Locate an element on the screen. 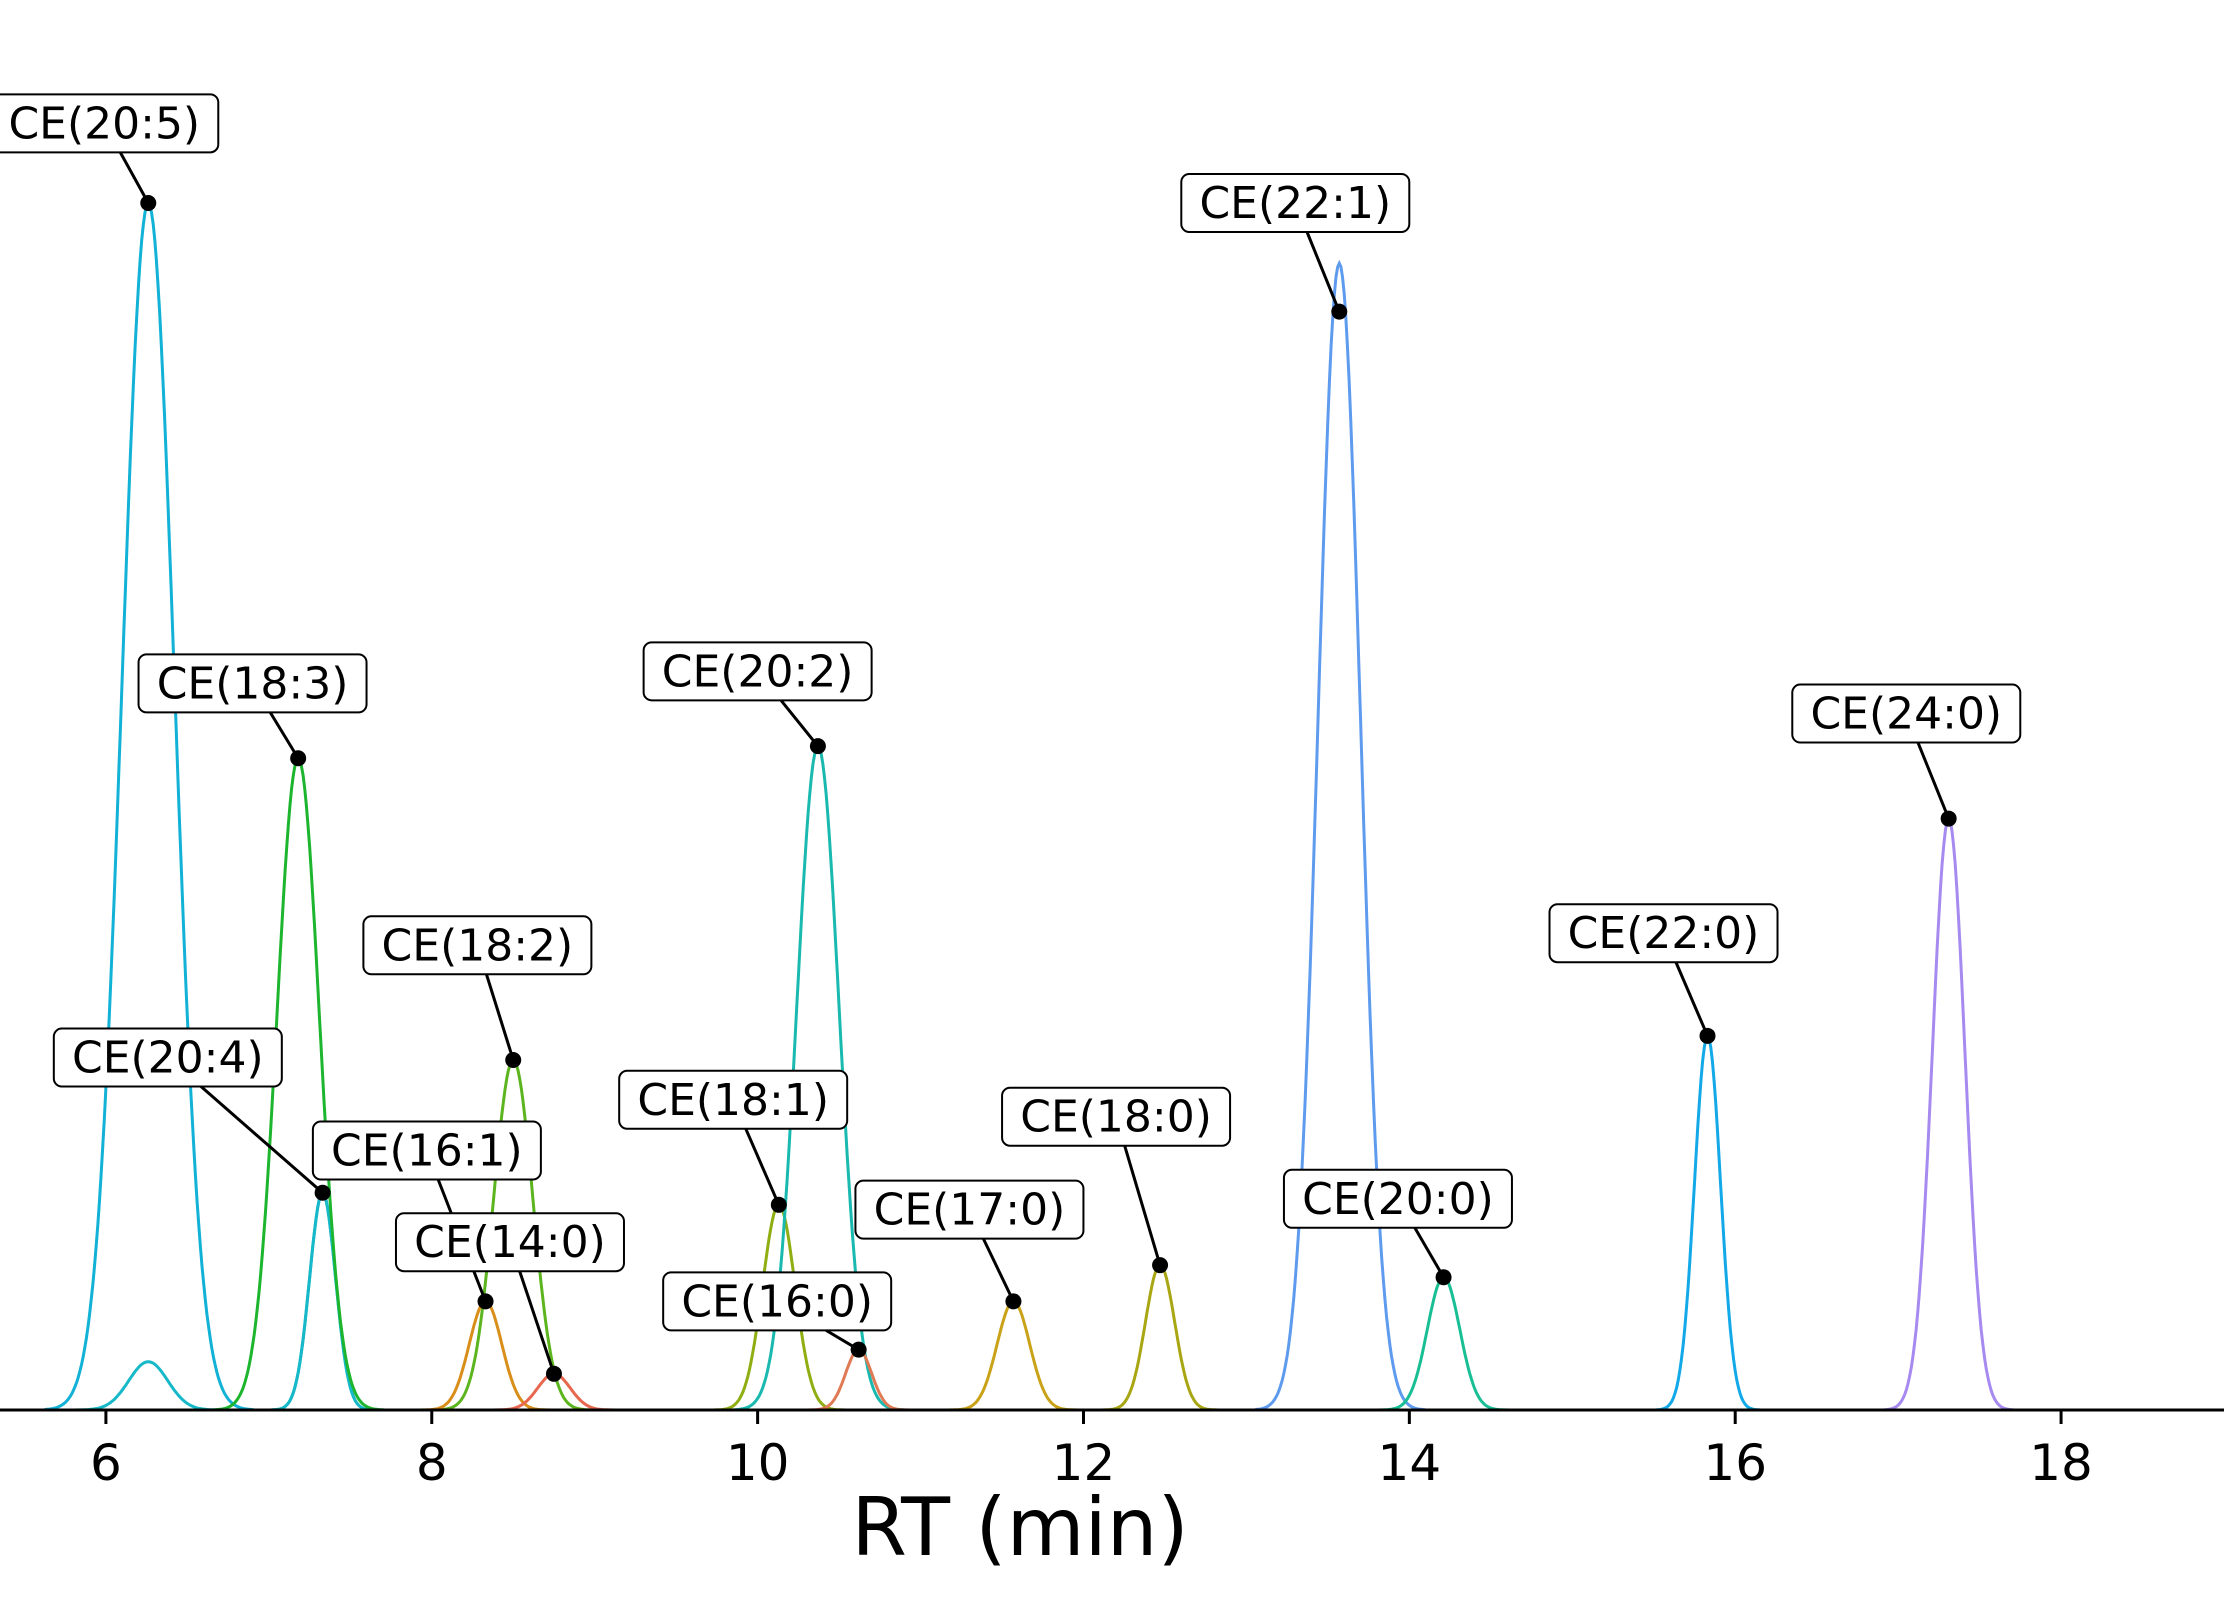  annotation-label: CE(18:2) is located at coordinates (478, 945).